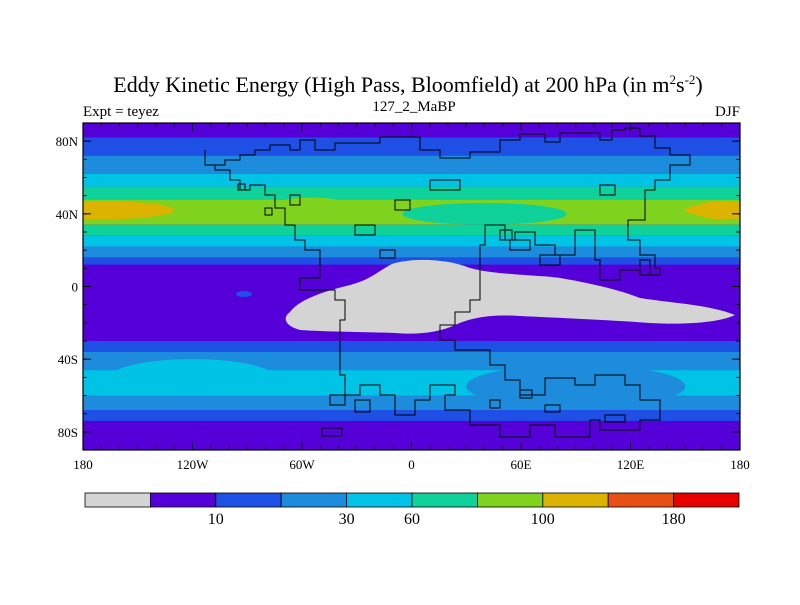 The image size is (800, 605). Describe the element at coordinates (67, 141) in the screenshot. I see `y-tick-label-0: 80N` at that location.